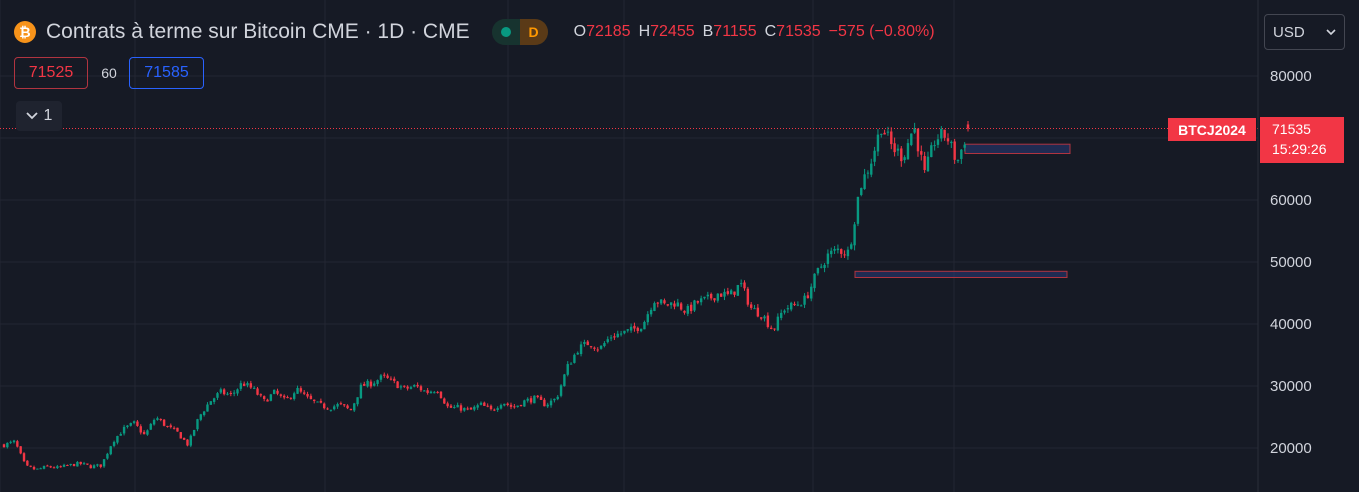 The height and width of the screenshot is (492, 1359). What do you see at coordinates (51, 73) in the screenshot?
I see `sell-button: 71525` at bounding box center [51, 73].